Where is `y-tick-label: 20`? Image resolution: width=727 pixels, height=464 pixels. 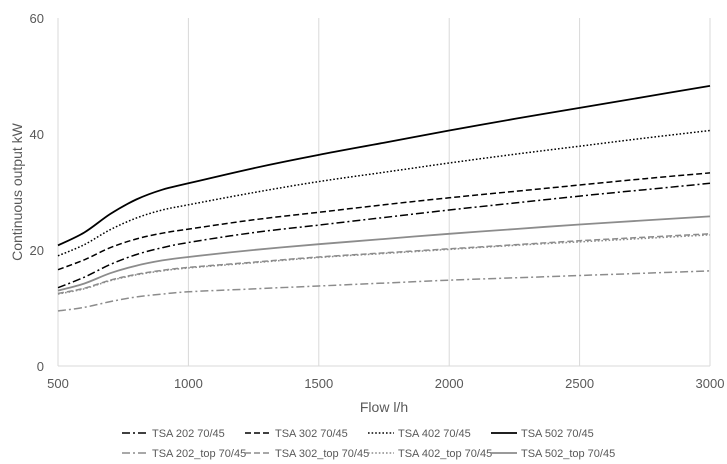 y-tick-label: 20 is located at coordinates (37, 250).